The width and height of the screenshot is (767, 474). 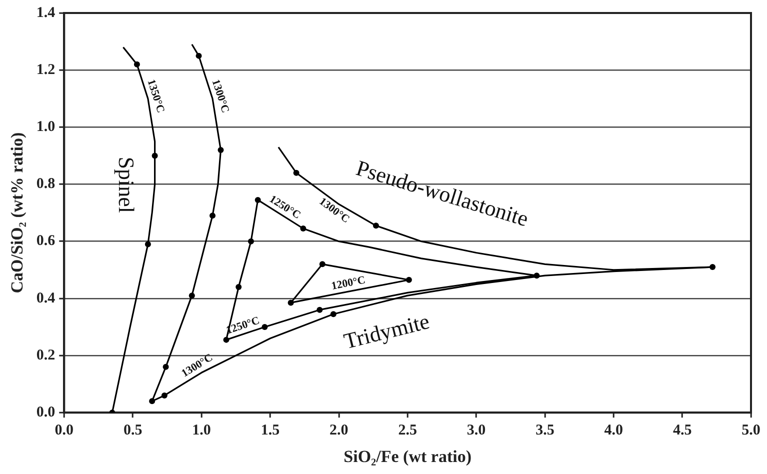 I want to click on annotation: 1200°C, so click(x=348, y=283).